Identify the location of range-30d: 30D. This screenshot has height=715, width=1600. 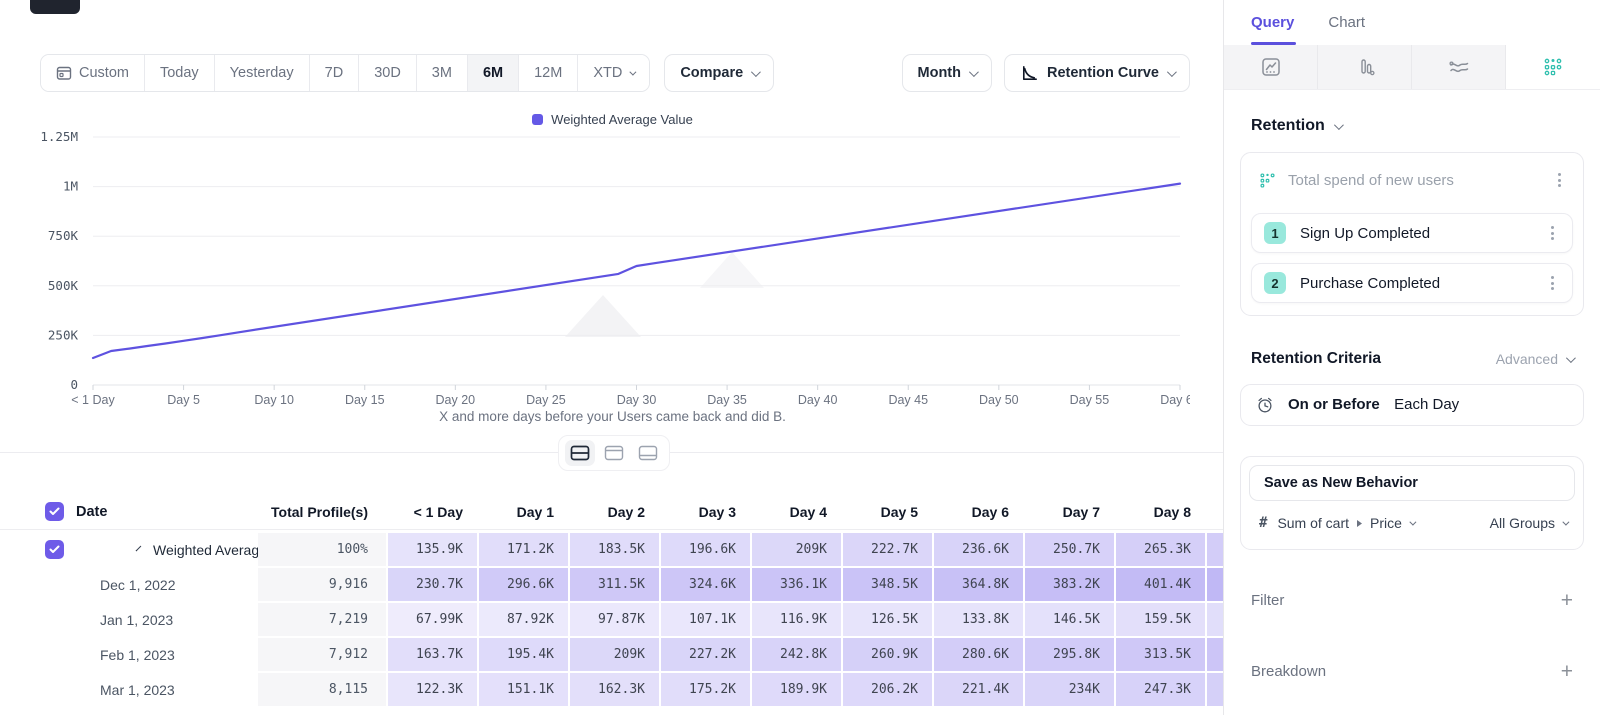
(388, 73).